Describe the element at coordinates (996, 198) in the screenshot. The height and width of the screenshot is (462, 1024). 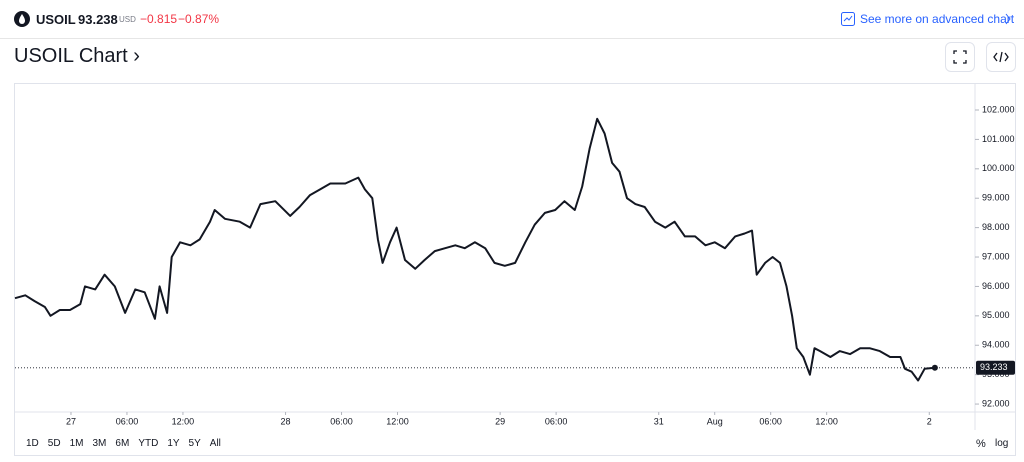
I see `y-tick-label: 99.000` at that location.